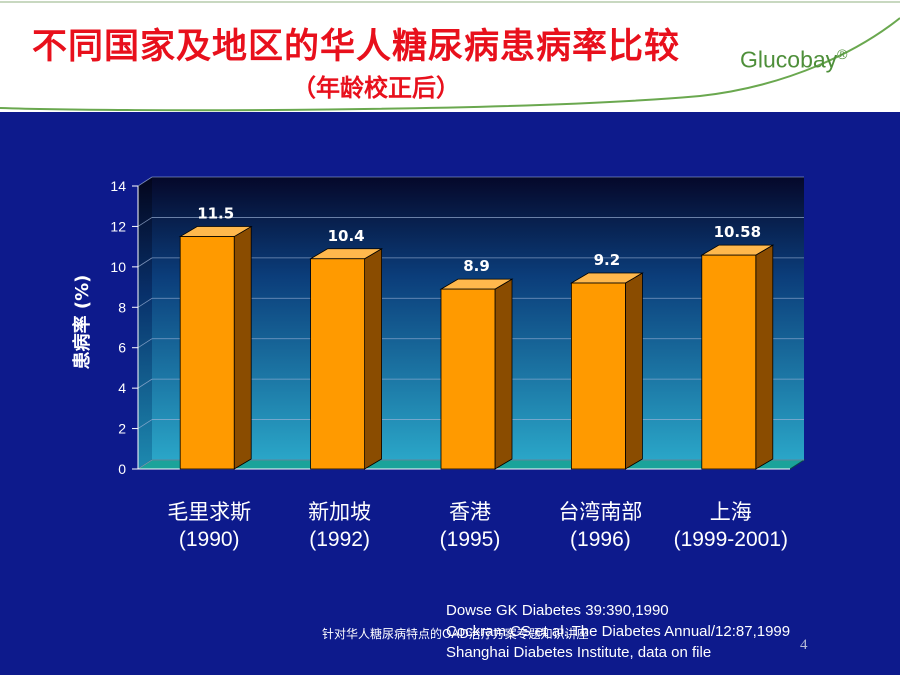 This screenshot has width=900, height=675. I want to click on y-tick-label: 2, so click(122, 429).